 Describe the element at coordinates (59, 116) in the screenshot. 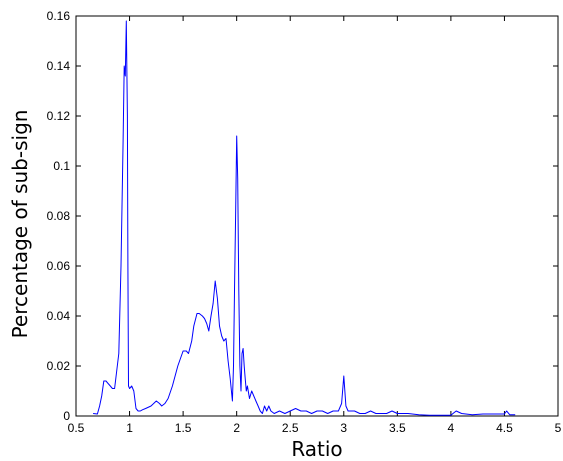

I see `y-tick-label: 0.12` at that location.